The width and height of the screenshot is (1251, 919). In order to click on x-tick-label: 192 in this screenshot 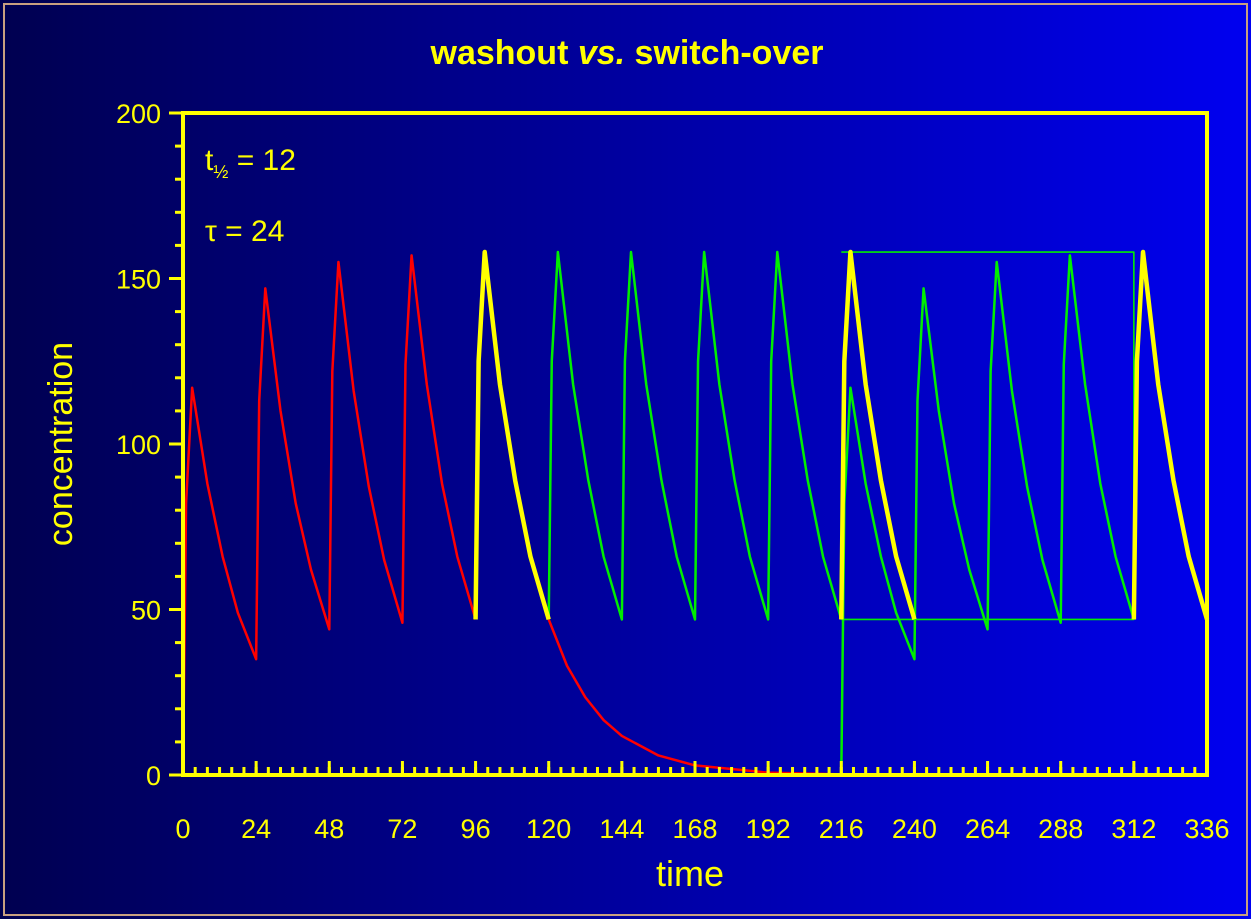, I will do `click(768, 829)`.